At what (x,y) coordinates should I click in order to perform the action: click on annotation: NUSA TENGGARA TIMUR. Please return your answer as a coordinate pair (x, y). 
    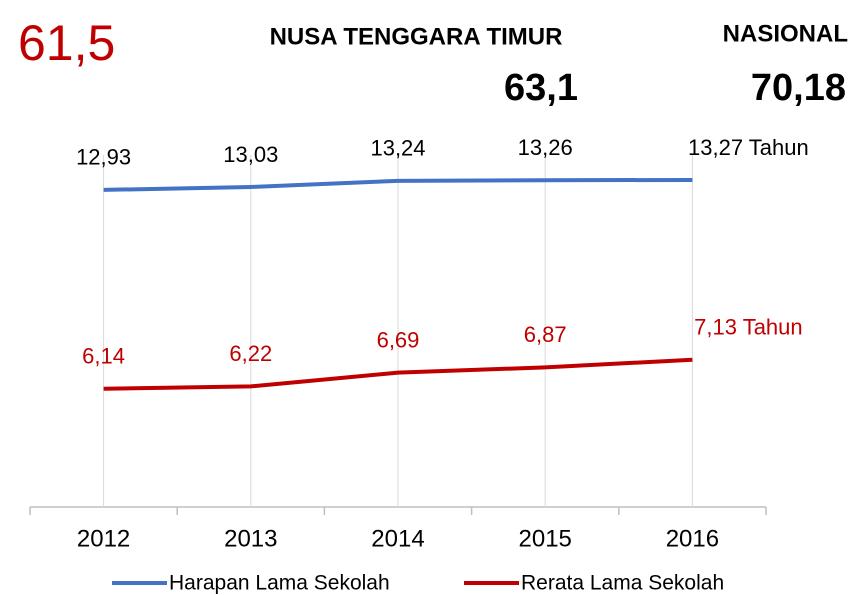
    Looking at the image, I should click on (416, 36).